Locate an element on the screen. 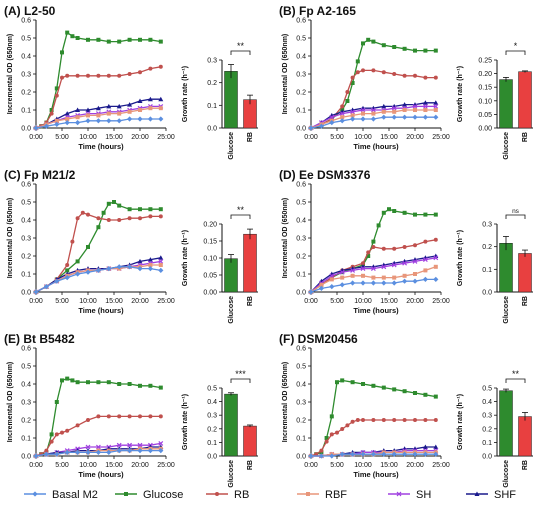  x-tick-label: 5:00 is located at coordinates (62, 465).